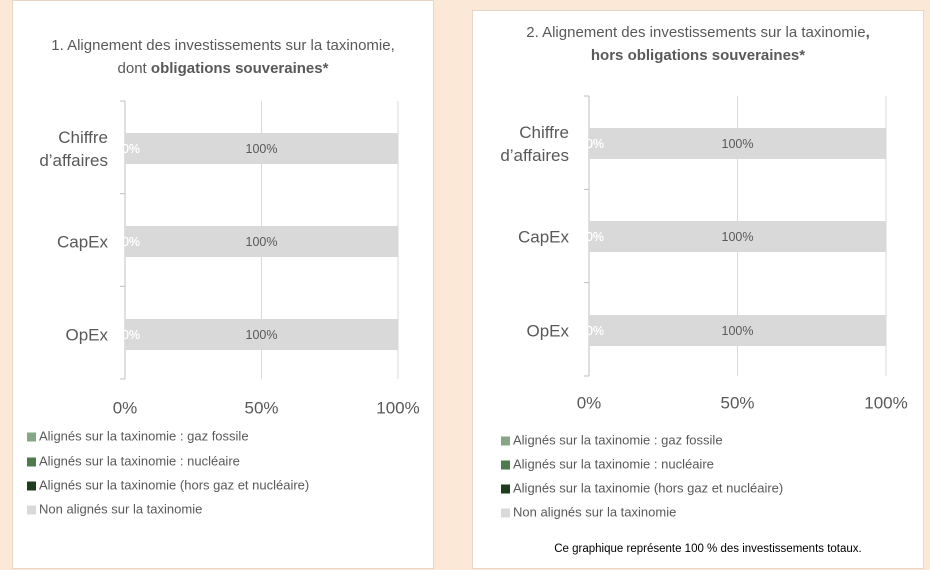  What do you see at coordinates (730, 44) in the screenshot?
I see `title-emphasis: , hors obligations souveraines*` at bounding box center [730, 44].